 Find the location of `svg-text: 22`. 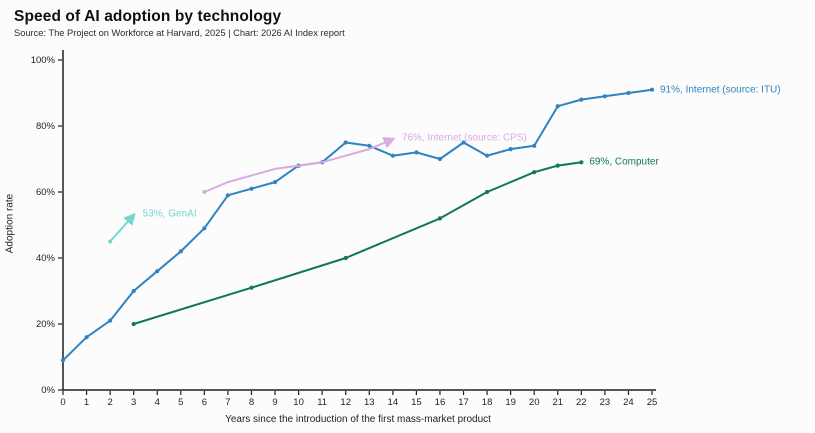

svg-text: 22 is located at coordinates (581, 402).